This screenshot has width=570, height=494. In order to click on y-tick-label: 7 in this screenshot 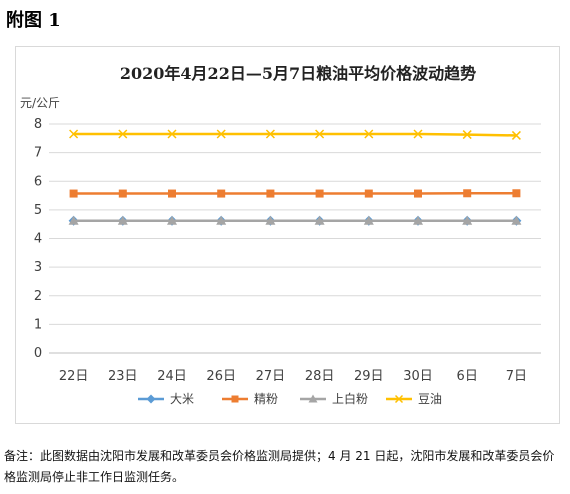, I will do `click(38, 153)`.